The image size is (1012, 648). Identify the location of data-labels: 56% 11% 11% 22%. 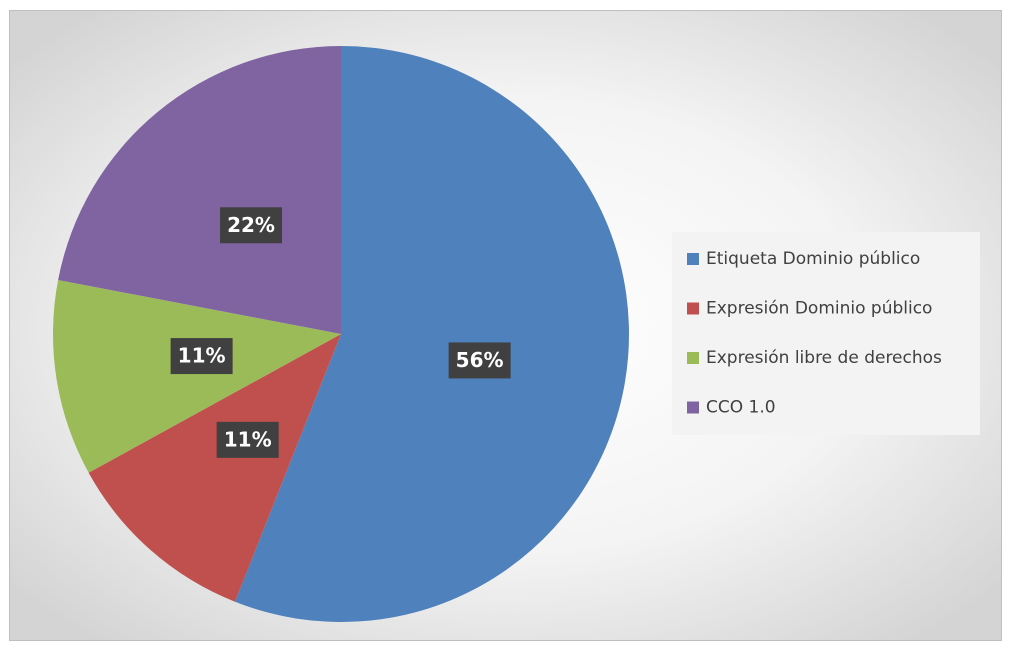
(340, 332).